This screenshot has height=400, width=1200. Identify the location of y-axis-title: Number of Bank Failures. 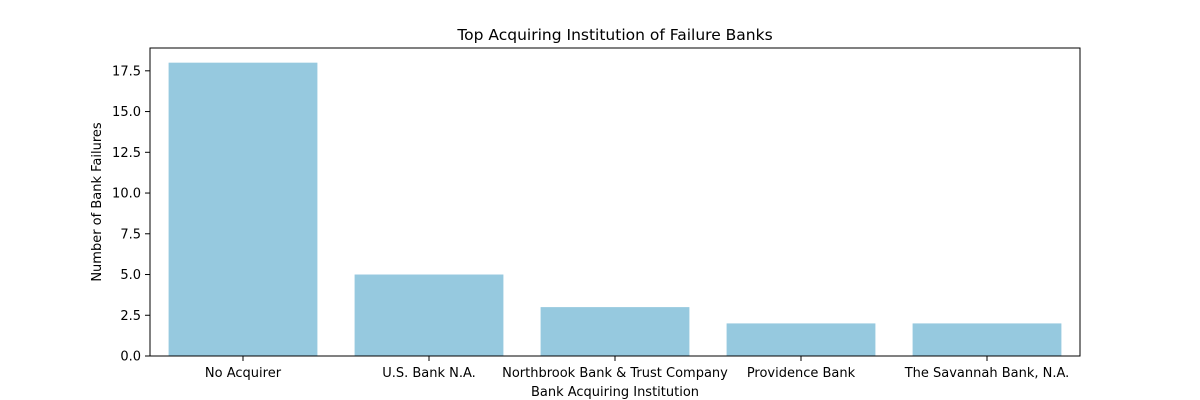
(97, 202).